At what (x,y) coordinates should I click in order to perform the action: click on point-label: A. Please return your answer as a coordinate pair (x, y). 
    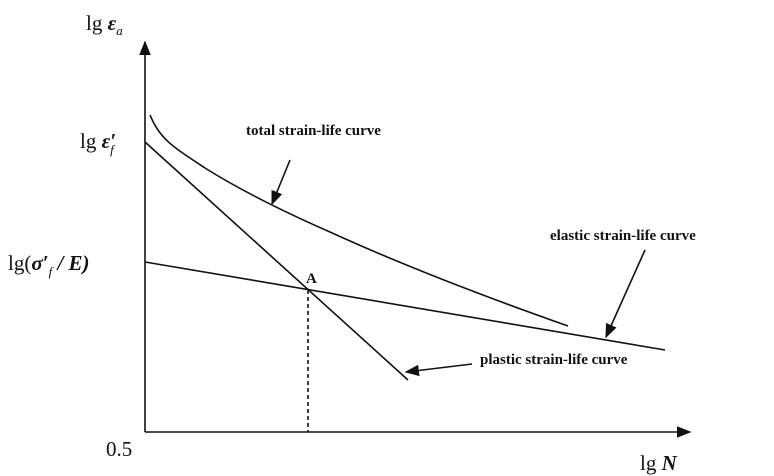
    Looking at the image, I should click on (311, 279).